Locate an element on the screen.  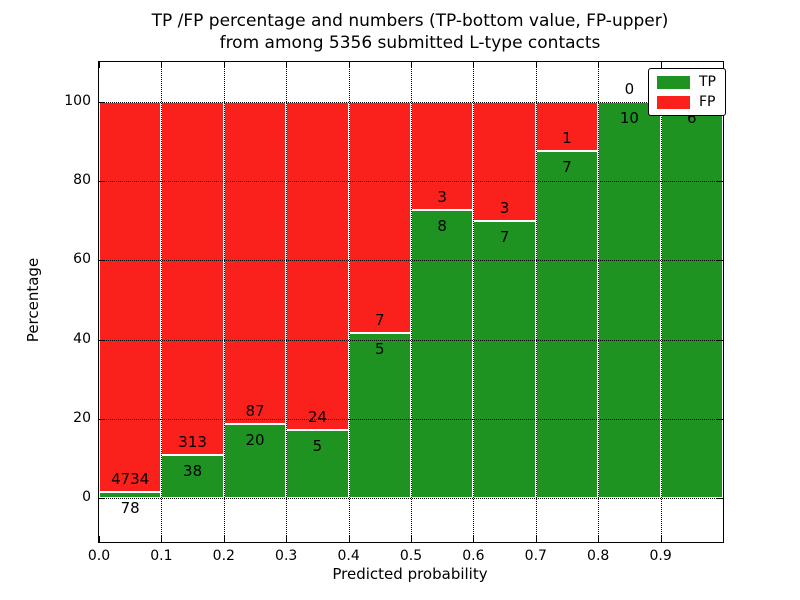
tp-count-label: 6 is located at coordinates (692, 117).